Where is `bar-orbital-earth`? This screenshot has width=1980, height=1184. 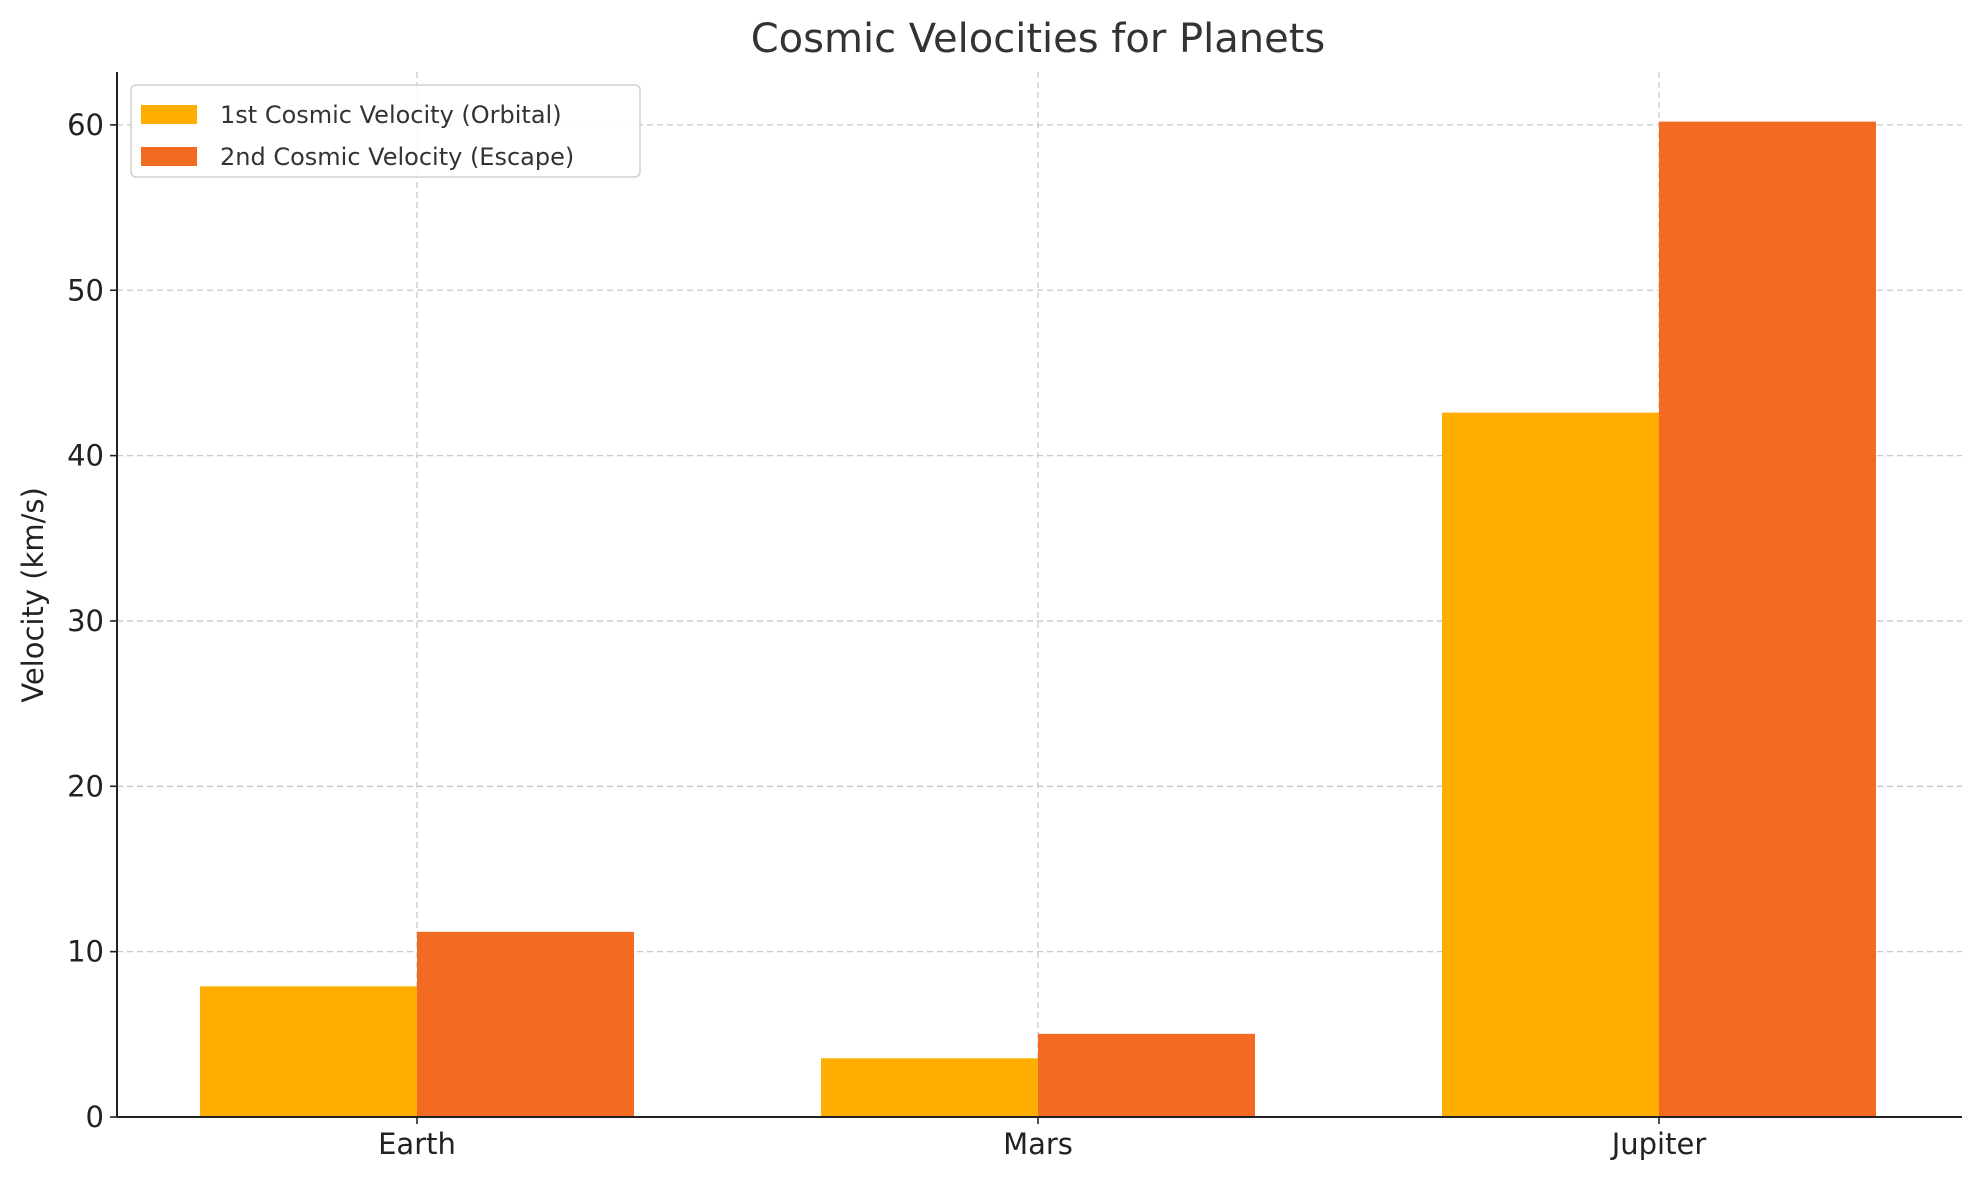 bar-orbital-earth is located at coordinates (308, 1051).